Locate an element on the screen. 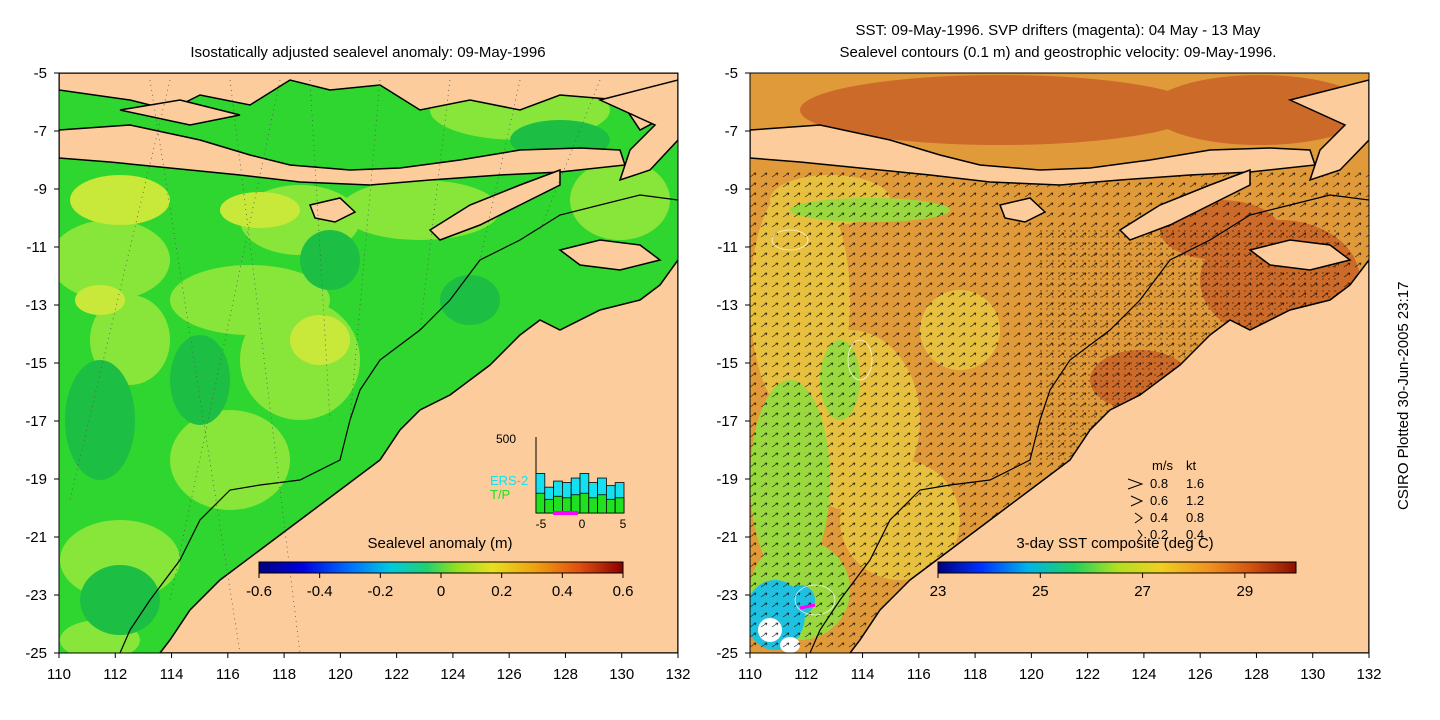  left-lat-label: -15 is located at coordinates (36, 363).